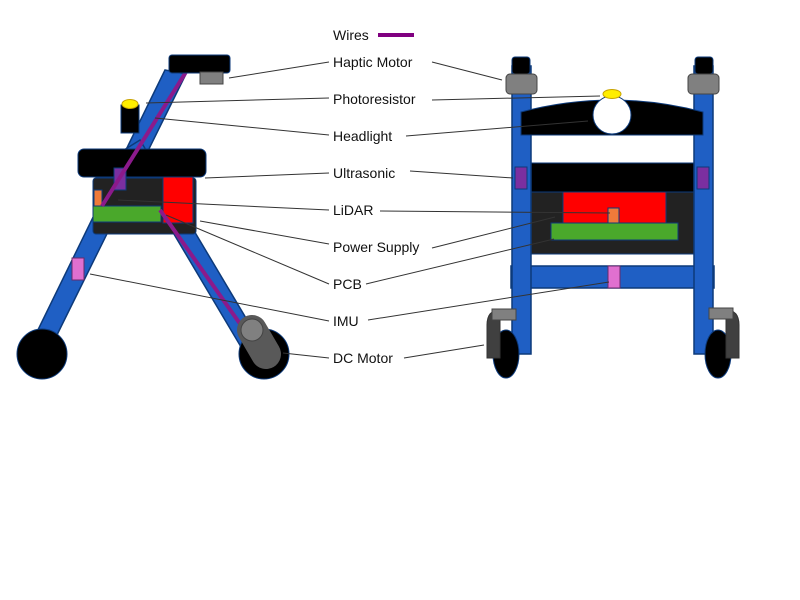 Image resolution: width=800 pixels, height=600 pixels. Describe the element at coordinates (614, 231) in the screenshot. I see `front-pcb` at that location.